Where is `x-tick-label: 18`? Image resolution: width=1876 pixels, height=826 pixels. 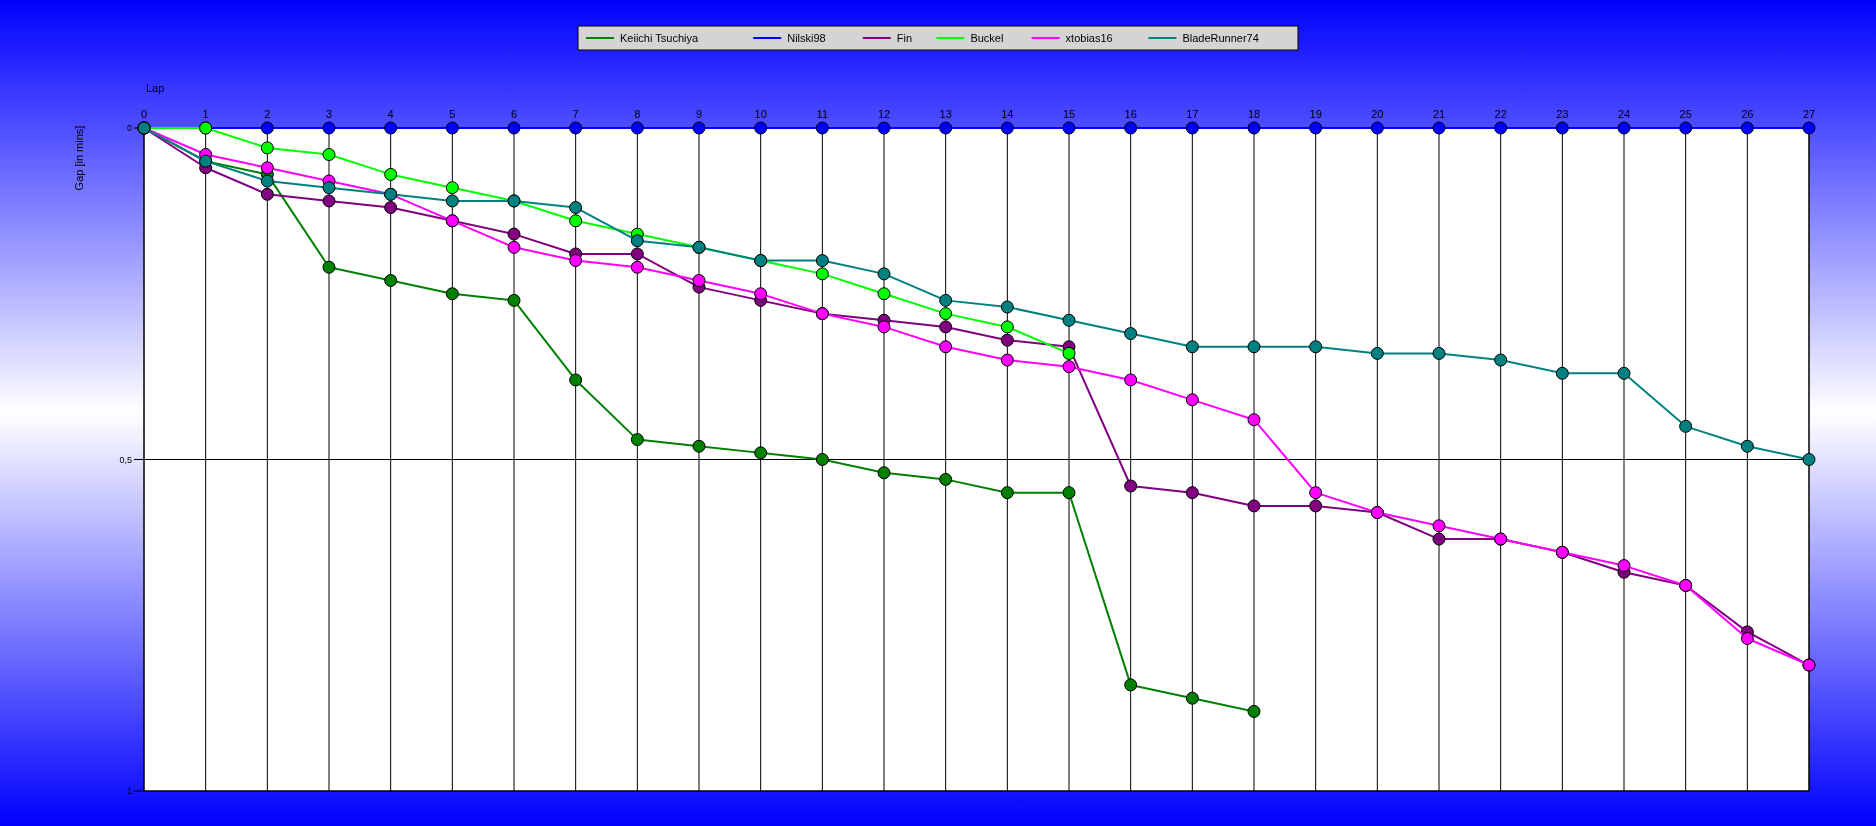 x-tick-label: 18 is located at coordinates (1254, 114).